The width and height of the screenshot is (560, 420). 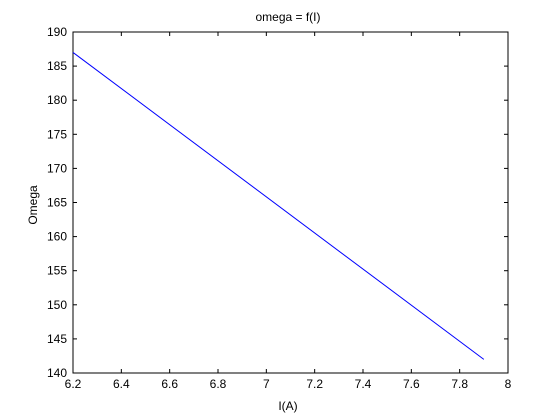 What do you see at coordinates (266, 384) in the screenshot?
I see `x-tick-label: 7` at bounding box center [266, 384].